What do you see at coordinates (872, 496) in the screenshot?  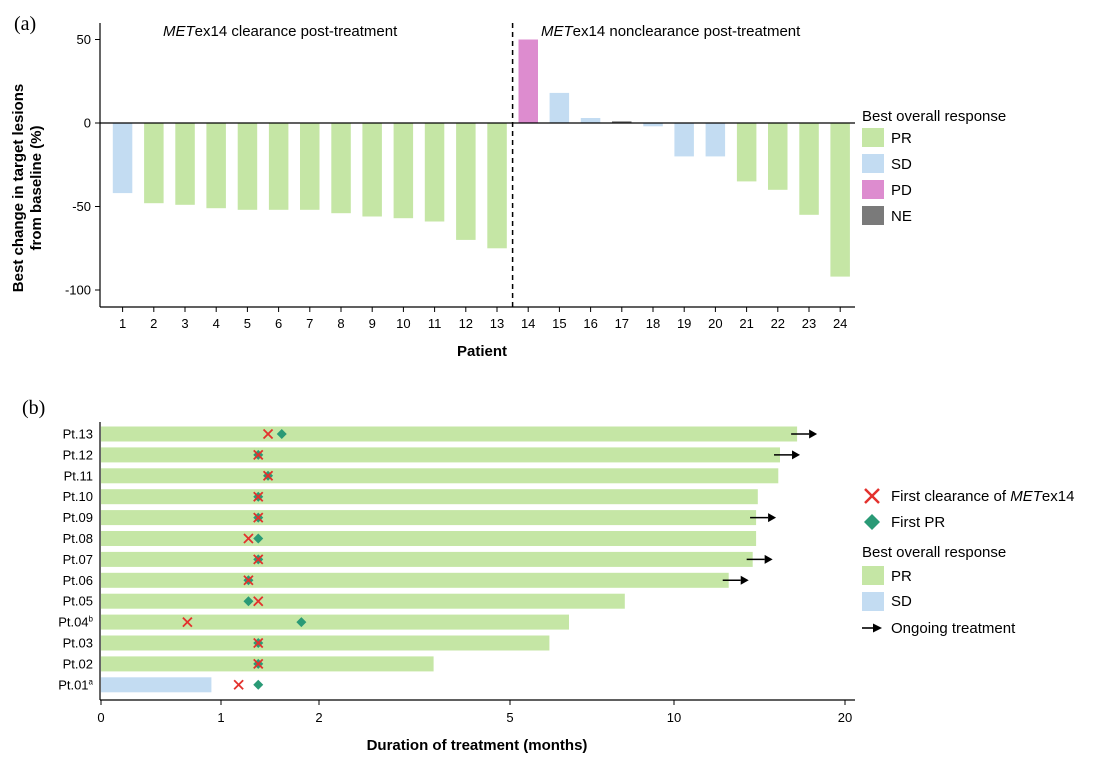 I see `x-marker-icon` at bounding box center [872, 496].